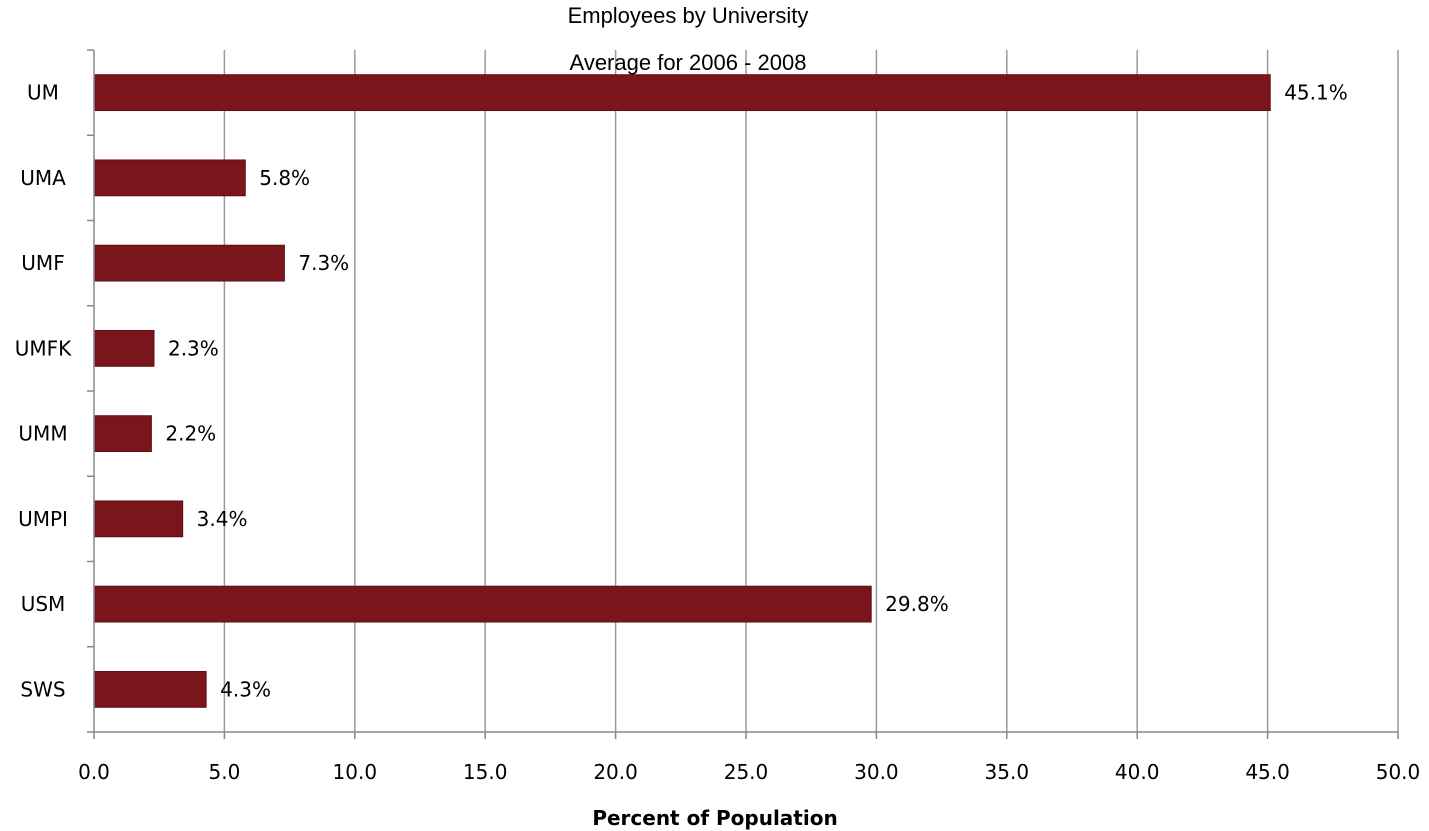  I want to click on x-tick-label: 30.0, so click(876, 772).